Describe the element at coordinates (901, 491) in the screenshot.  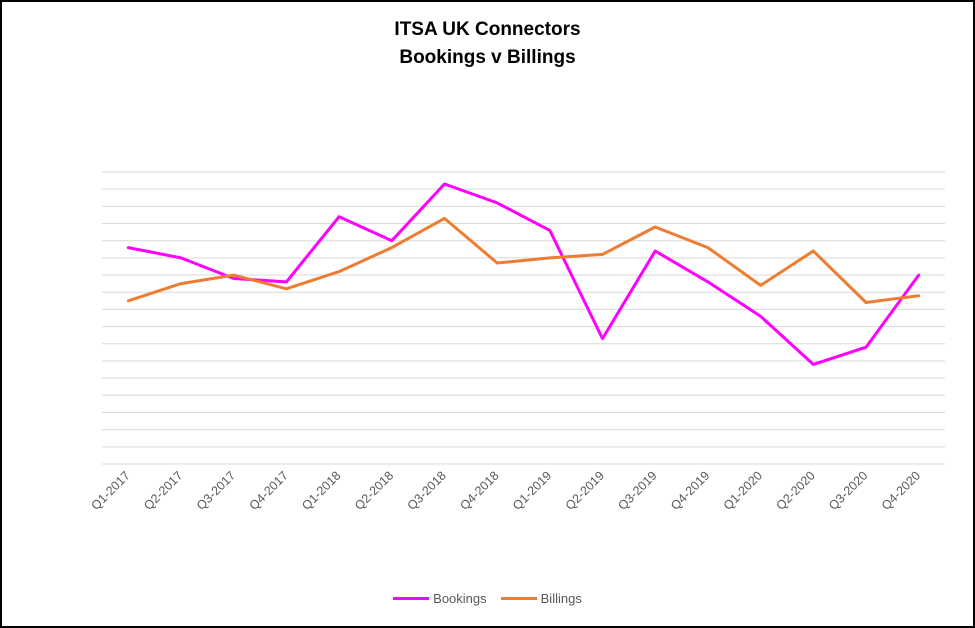
I see `x-tick-label: Q4-2020` at that location.